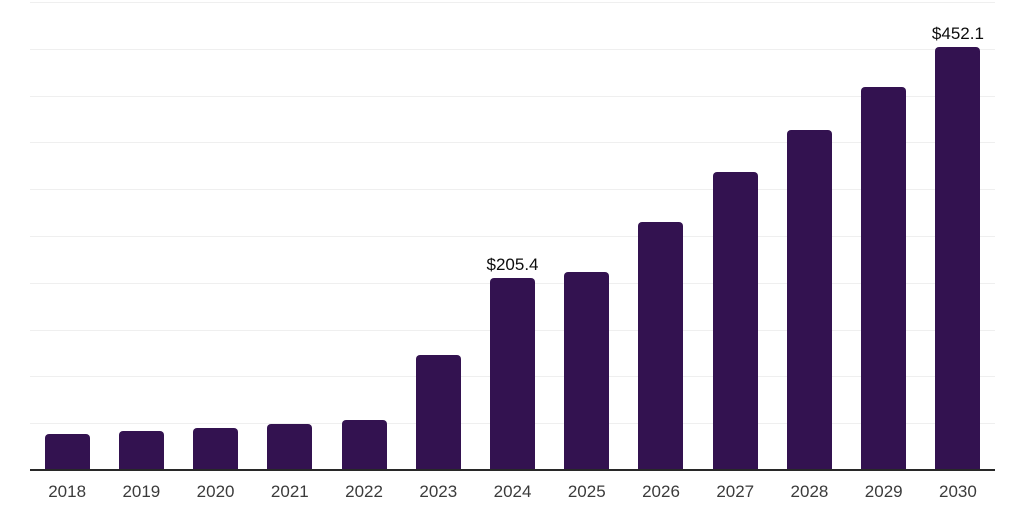  I want to click on x-tick-label-2030: 2030, so click(958, 491).